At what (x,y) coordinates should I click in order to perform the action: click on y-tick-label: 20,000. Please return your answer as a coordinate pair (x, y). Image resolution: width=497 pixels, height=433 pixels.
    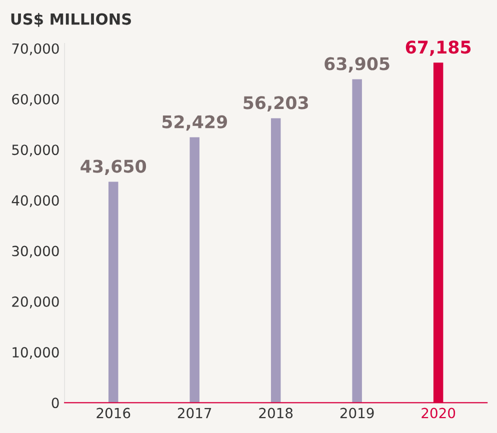
    Looking at the image, I should click on (35, 302).